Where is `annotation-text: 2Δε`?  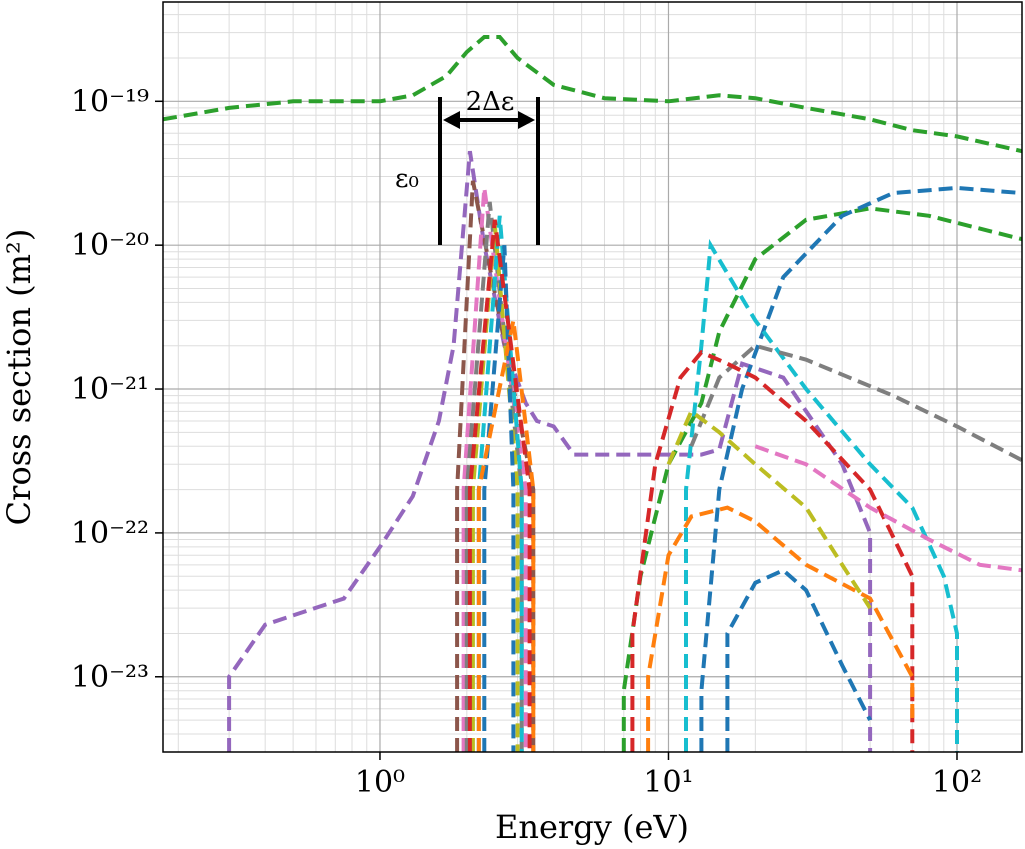 annotation-text: 2Δε is located at coordinates (490, 102).